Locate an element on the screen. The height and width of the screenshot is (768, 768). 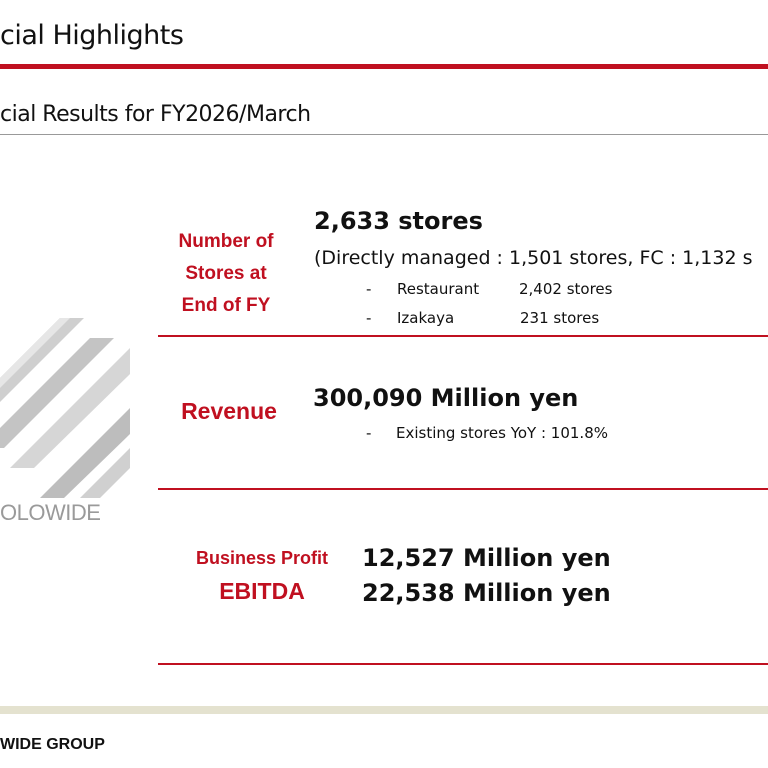
company-logo is located at coordinates (70, 428).